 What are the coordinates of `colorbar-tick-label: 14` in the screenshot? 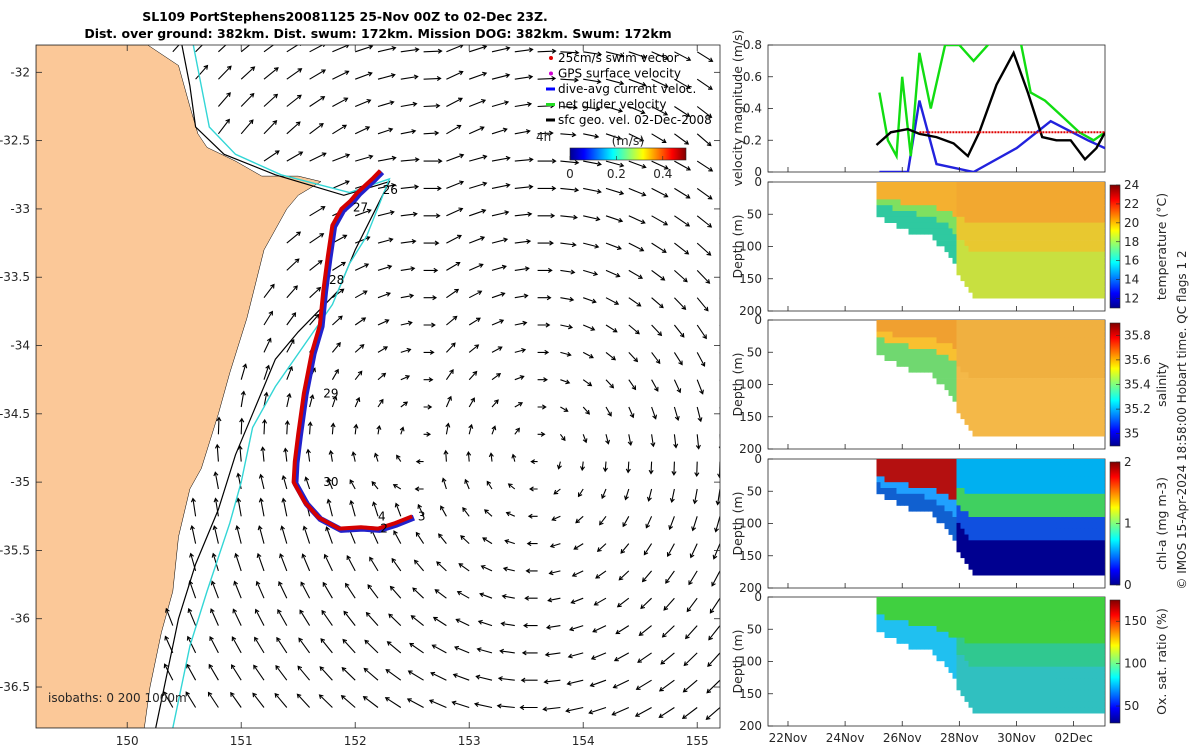 It's located at (1131, 280).